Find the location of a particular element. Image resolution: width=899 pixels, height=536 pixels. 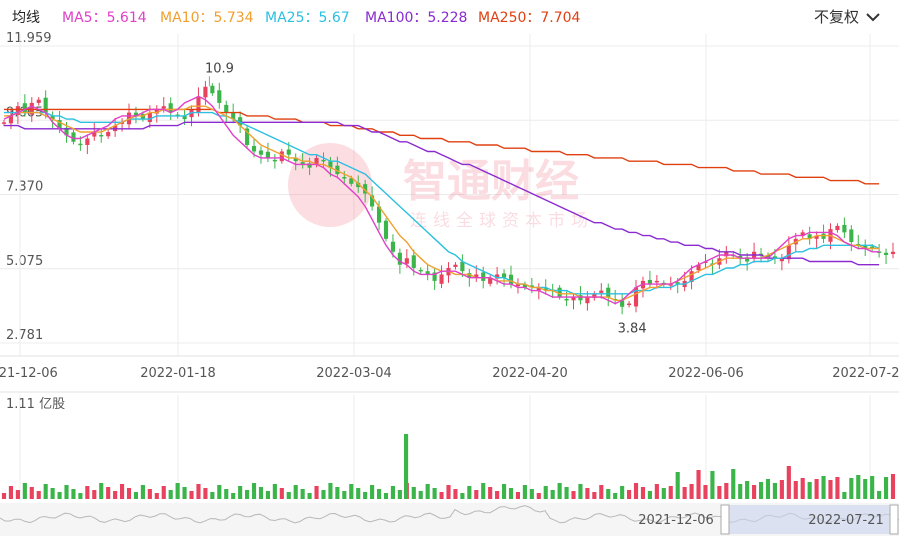

navigator-handle-right is located at coordinates (894, 519).